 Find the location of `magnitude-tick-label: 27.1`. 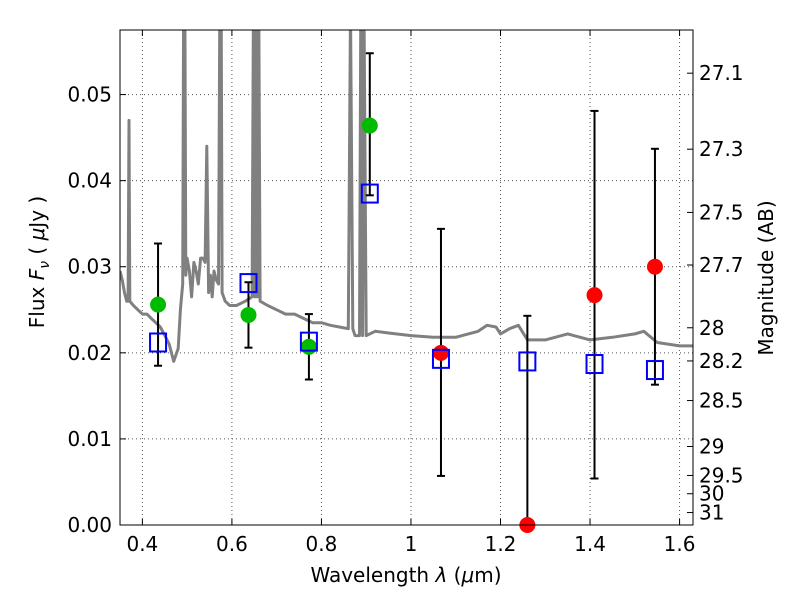

magnitude-tick-label: 27.1 is located at coordinates (721, 73).